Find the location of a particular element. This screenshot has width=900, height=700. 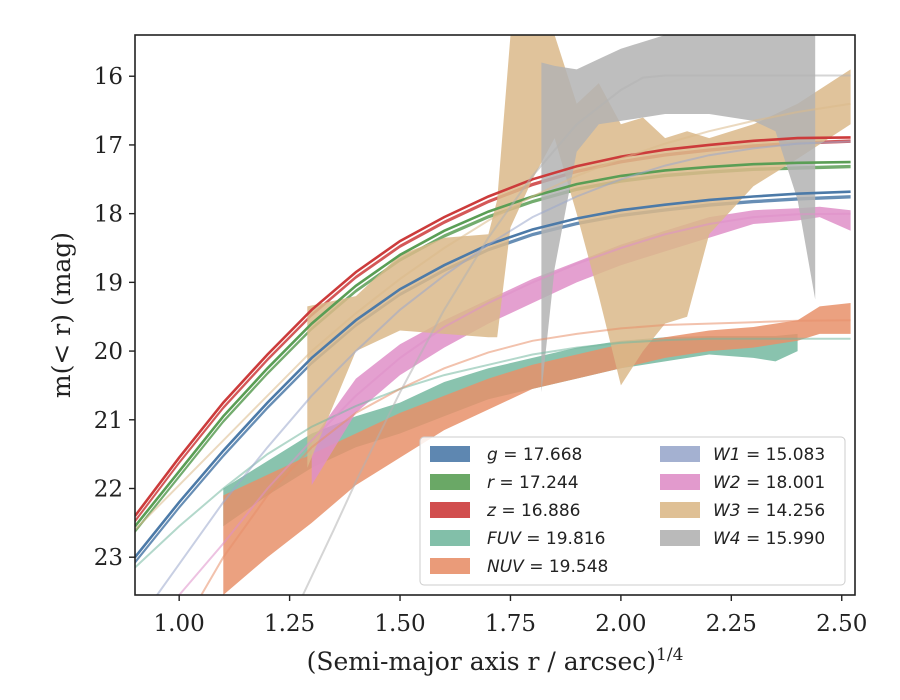

x-axis-label-text: (Semi-major axis r / arcsec) is located at coordinates (481, 661).